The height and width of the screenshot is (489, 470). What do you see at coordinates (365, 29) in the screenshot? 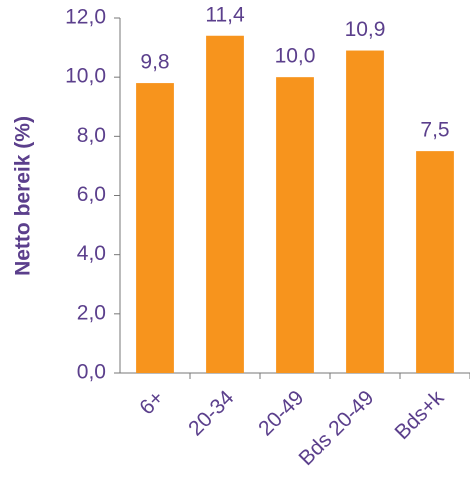
I see `value-label: 10,9` at bounding box center [365, 29].